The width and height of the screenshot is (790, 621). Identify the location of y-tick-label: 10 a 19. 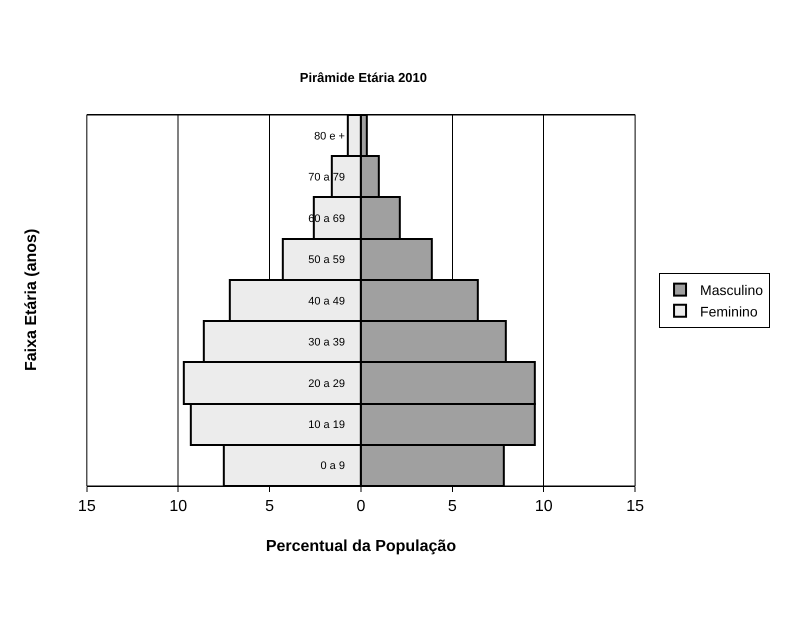
(326, 425).